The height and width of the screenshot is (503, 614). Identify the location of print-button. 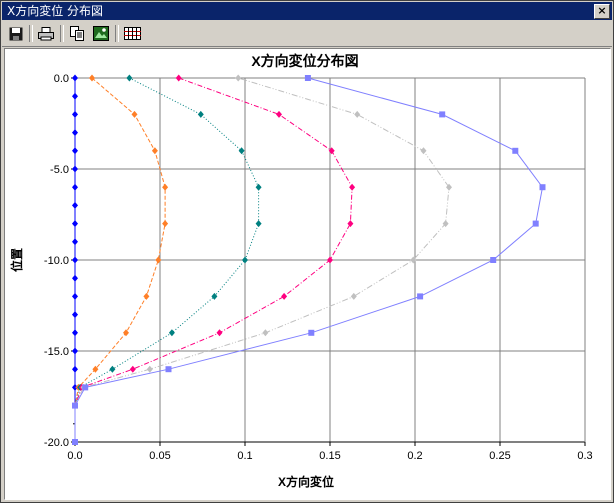
(46, 33).